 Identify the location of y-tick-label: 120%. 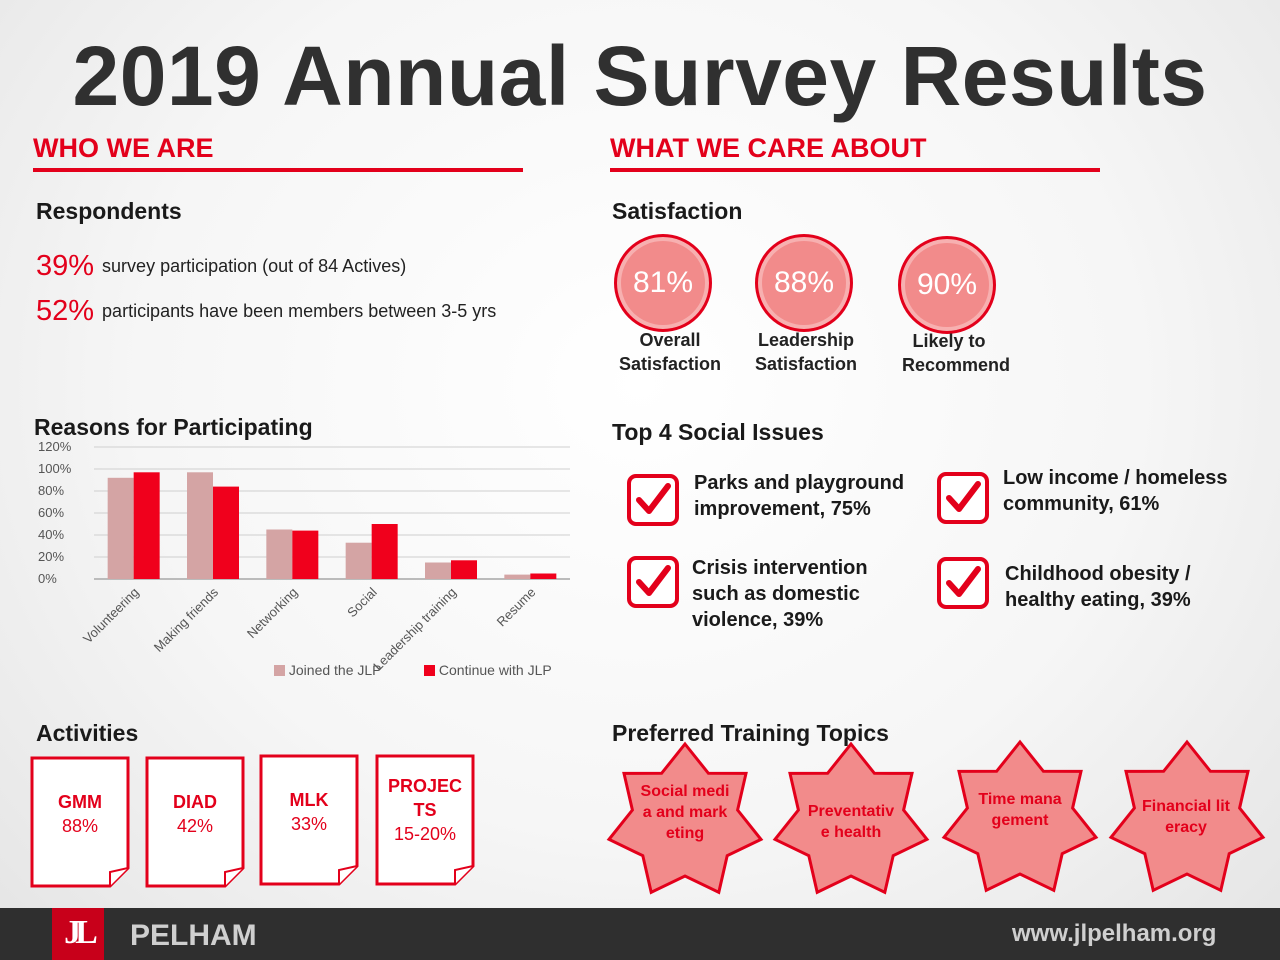
(55, 446).